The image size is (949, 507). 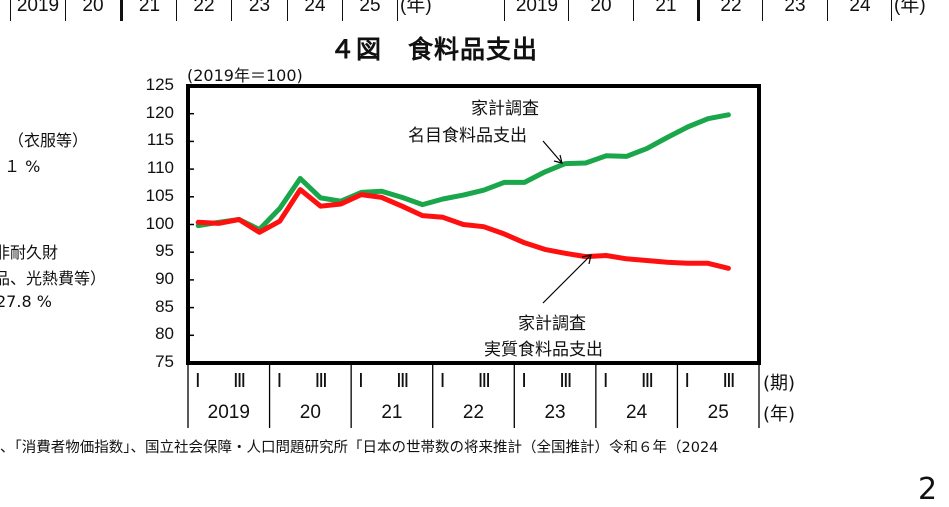 What do you see at coordinates (159, 195) in the screenshot?
I see `y-tick-label: 105` at bounding box center [159, 195].